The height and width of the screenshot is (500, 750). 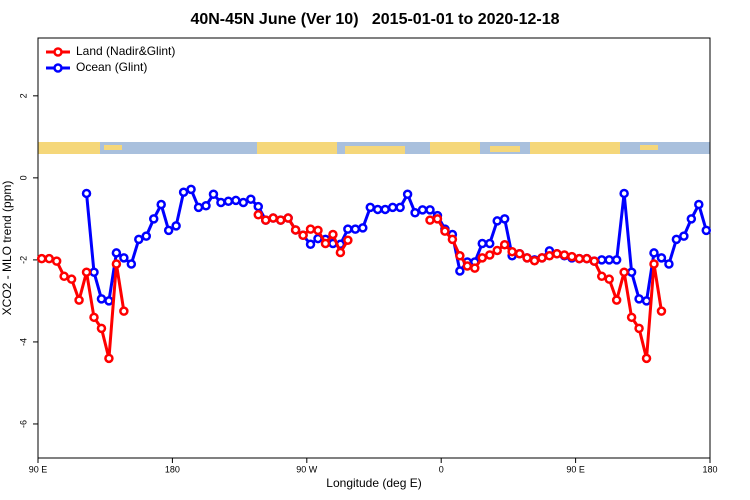 What do you see at coordinates (7, 248) in the screenshot?
I see `y-axis-label: XCO2 - MLO trend (ppm)` at bounding box center [7, 248].